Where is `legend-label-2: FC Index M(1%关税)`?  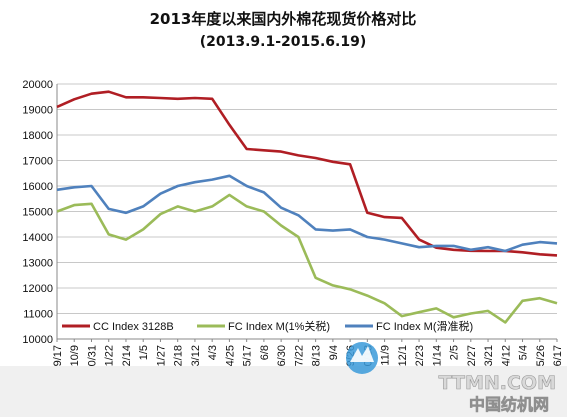
legend-label-2: FC Index M(1%关税) is located at coordinates (279, 326).